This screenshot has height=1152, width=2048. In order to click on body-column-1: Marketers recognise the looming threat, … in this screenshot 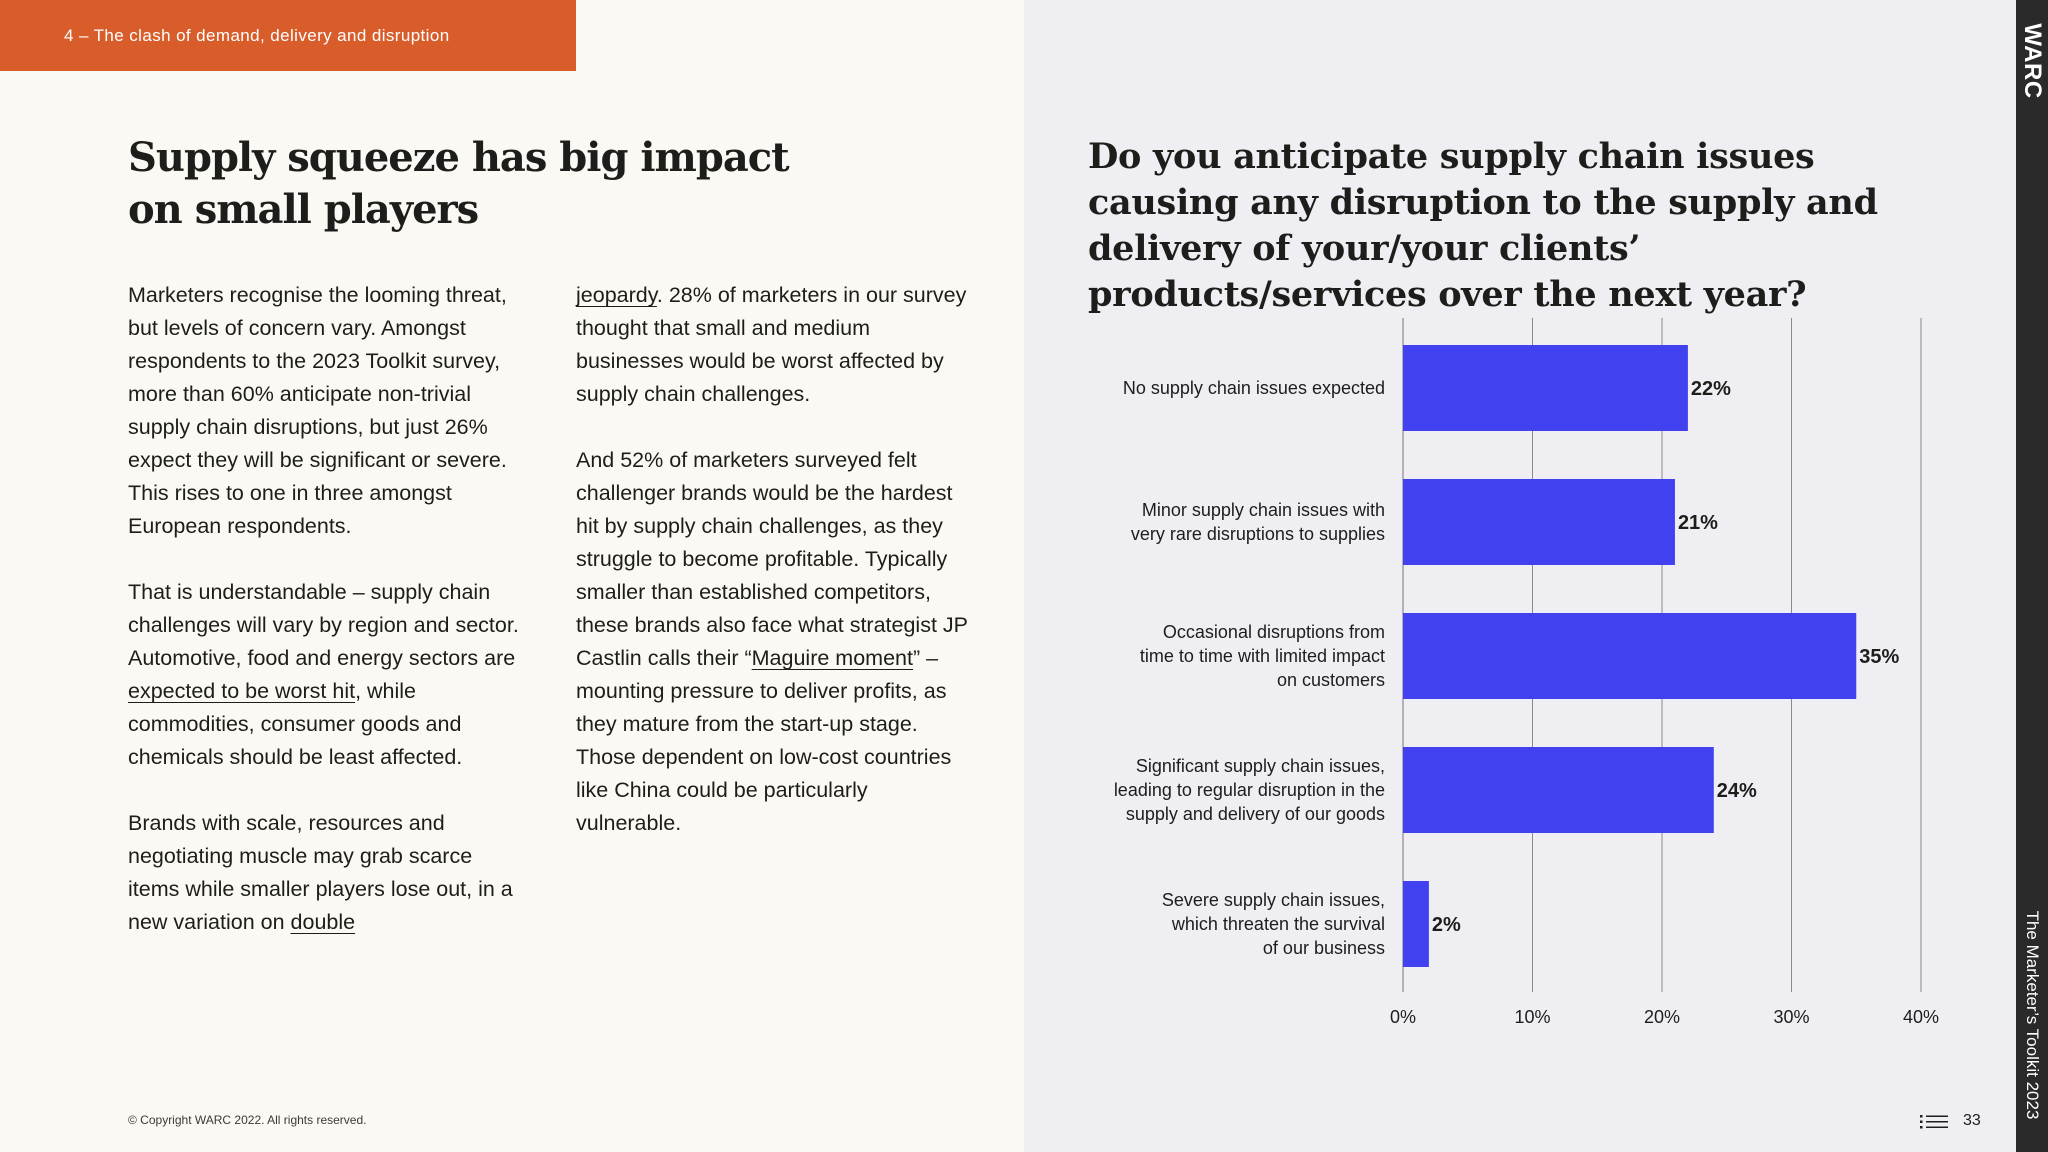, I will do `click(328, 625)`.